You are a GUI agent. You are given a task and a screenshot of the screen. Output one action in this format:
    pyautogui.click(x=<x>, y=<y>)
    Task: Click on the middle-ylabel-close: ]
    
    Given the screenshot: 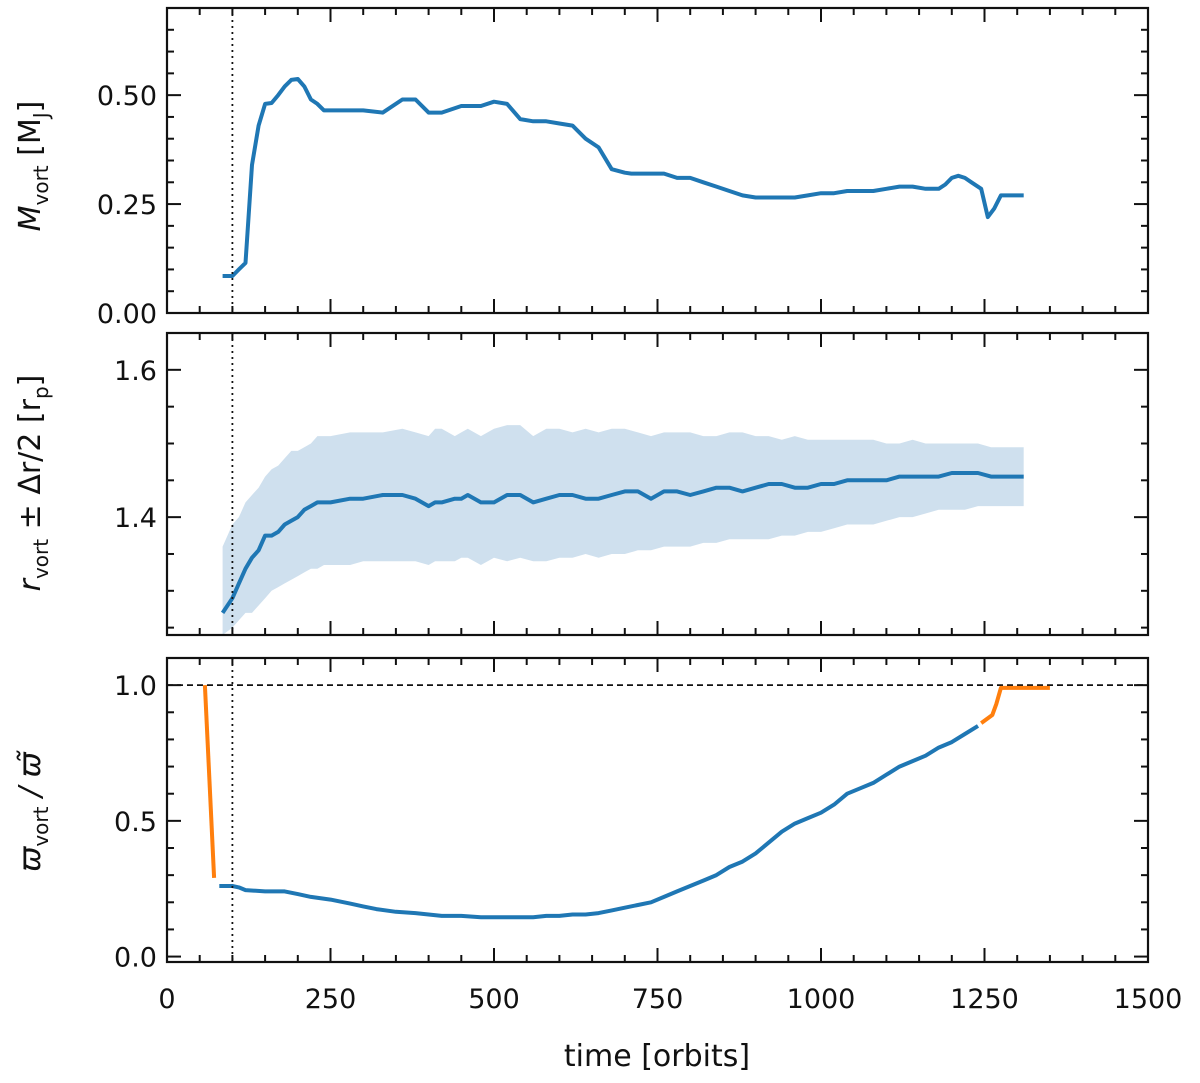 What is the action you would take?
    pyautogui.click(x=30, y=381)
    